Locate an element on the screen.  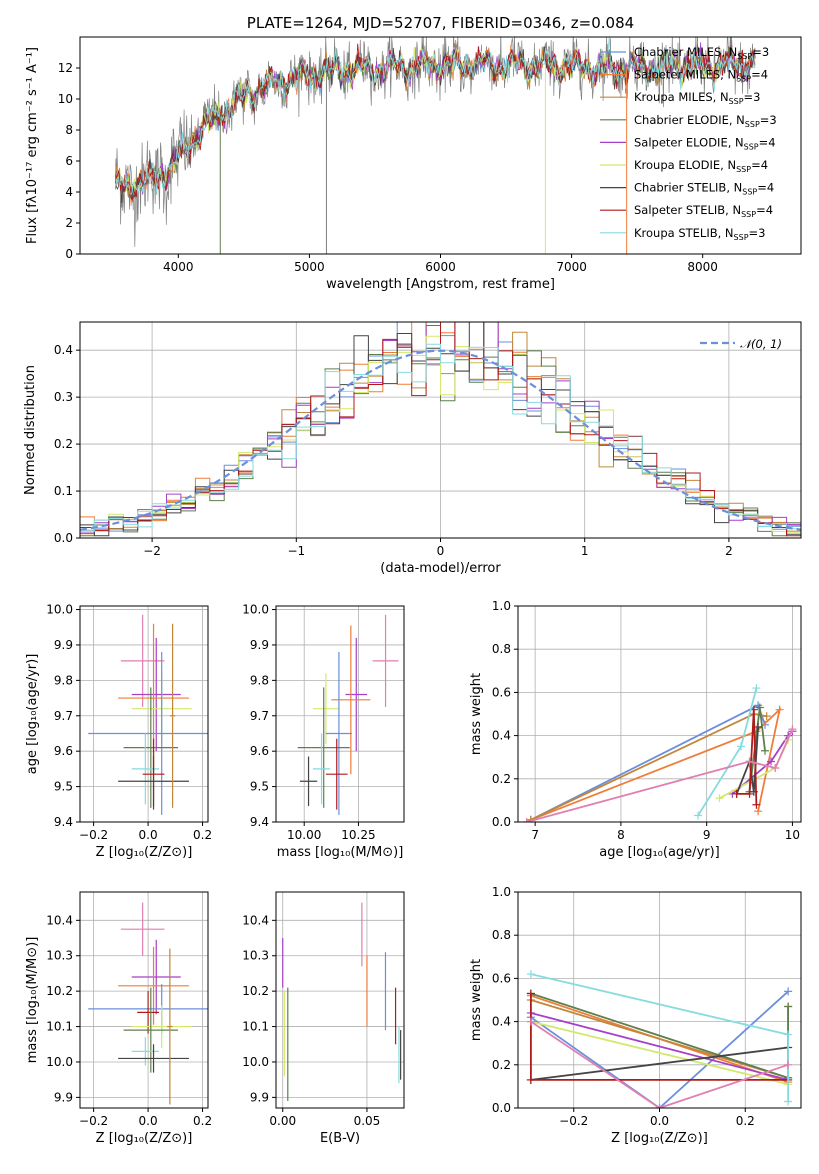
age_vs_mass-point-chabrier-miles is located at coordinates (338, 733).